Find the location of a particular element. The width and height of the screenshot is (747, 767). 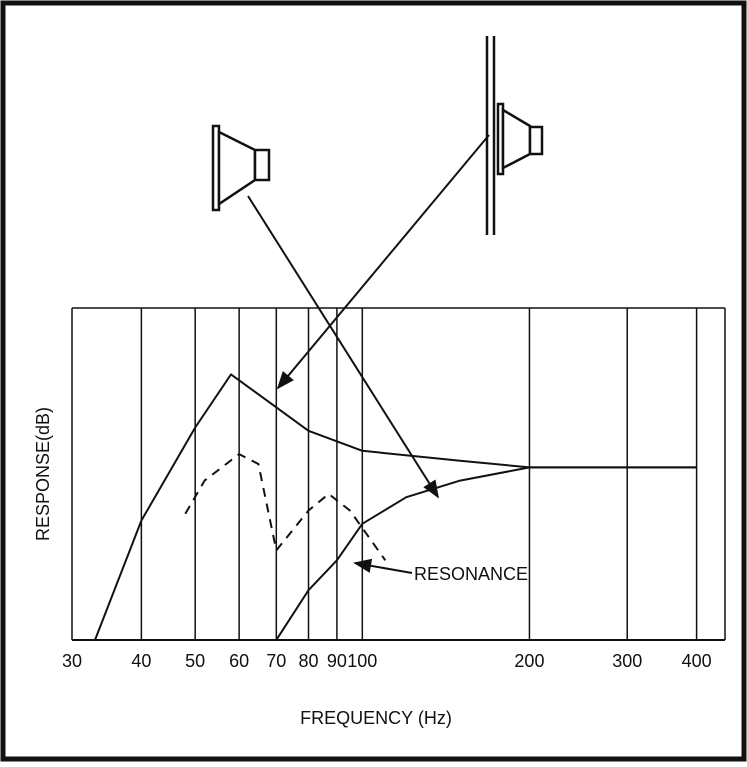

x-tick-label: 300 is located at coordinates (627, 661).